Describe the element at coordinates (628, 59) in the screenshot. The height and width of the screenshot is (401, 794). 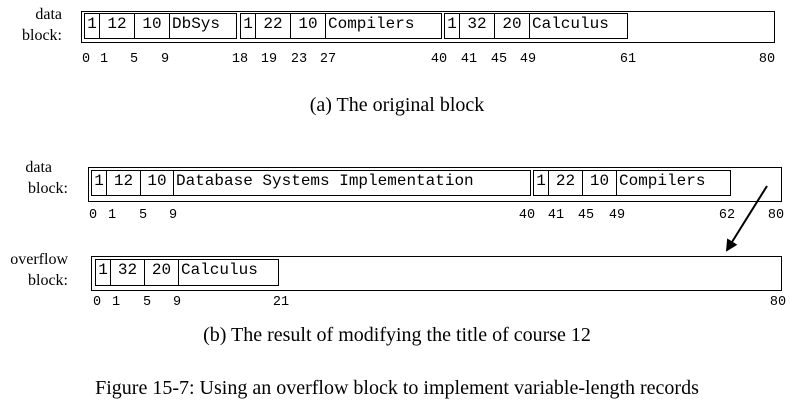
I see `offset-tick: 61` at that location.